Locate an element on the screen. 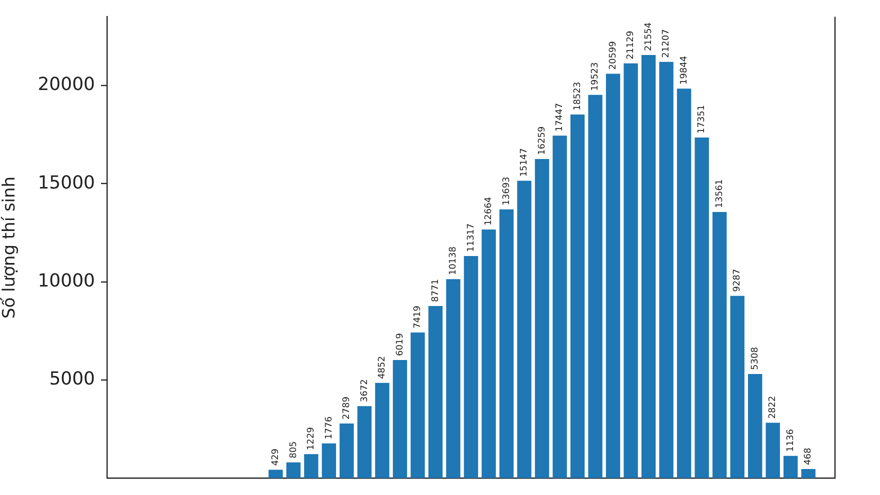 This screenshot has height=495, width=880. data-label: 1776 is located at coordinates (329, 428).